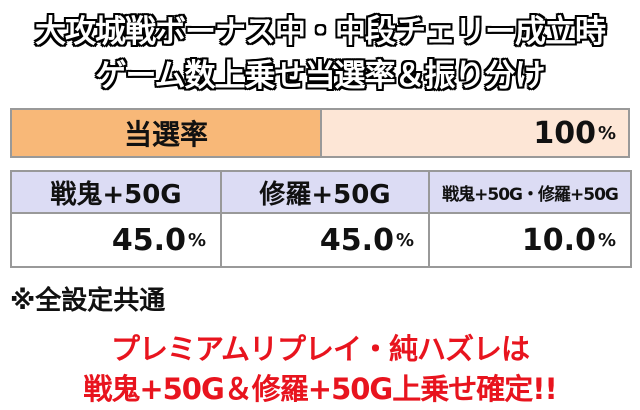 This screenshot has width=640, height=410. Describe the element at coordinates (320, 32) in the screenshot. I see `title-line: 大攻城戦ボーナス中・中段チェリー成立時` at that location.